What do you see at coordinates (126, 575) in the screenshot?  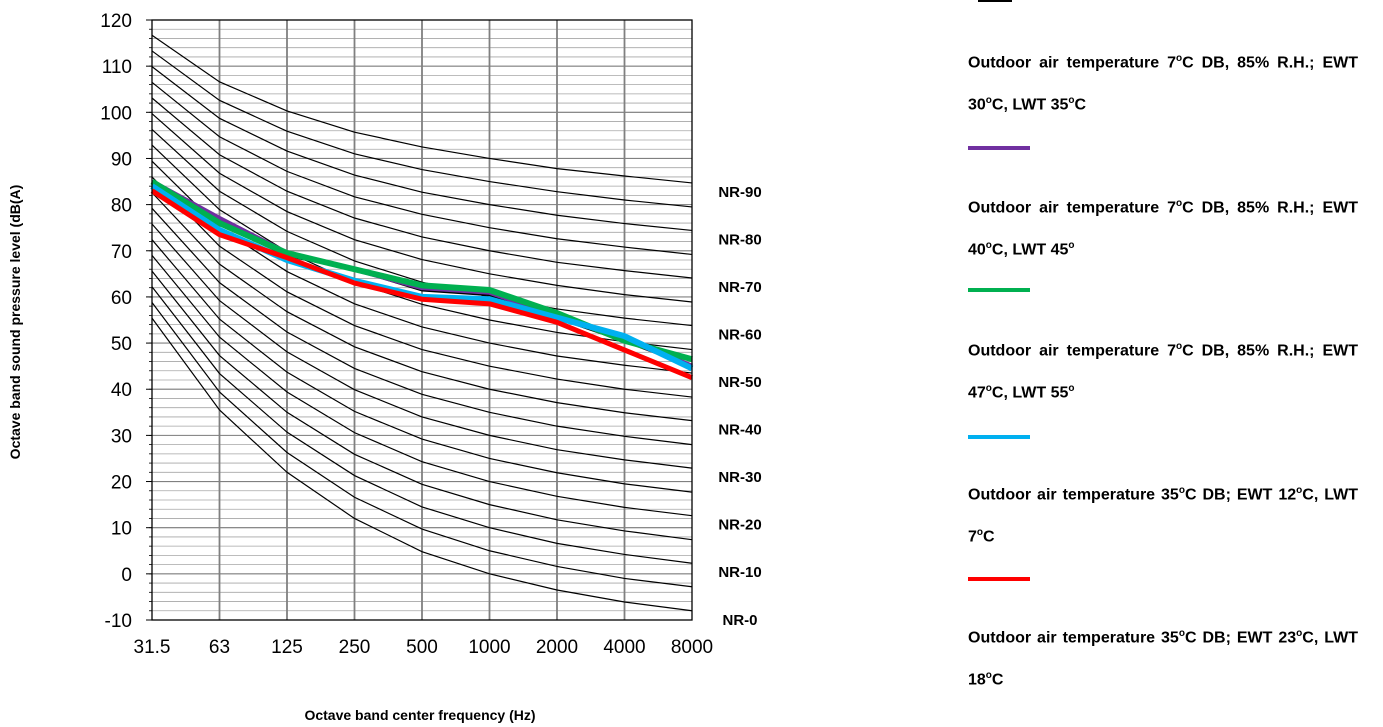 I see `y-tick-label: 0` at bounding box center [126, 575].